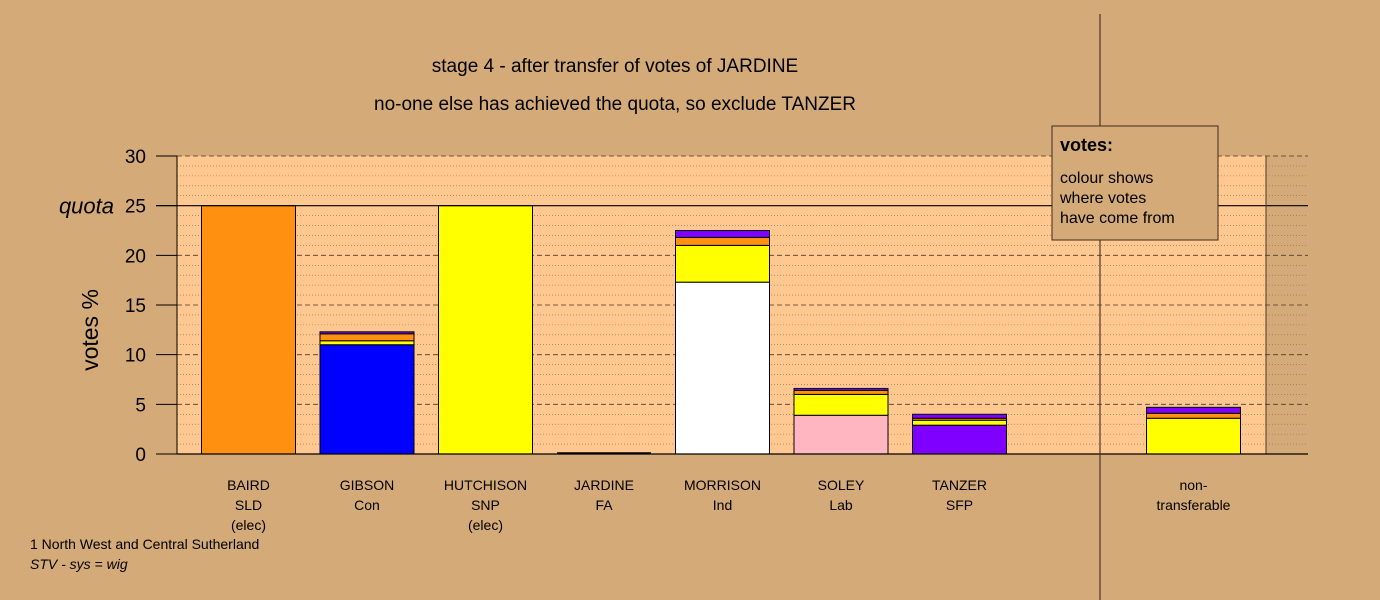  Describe the element at coordinates (1102, 198) in the screenshot. I see `legend-line-2: where votes` at that location.